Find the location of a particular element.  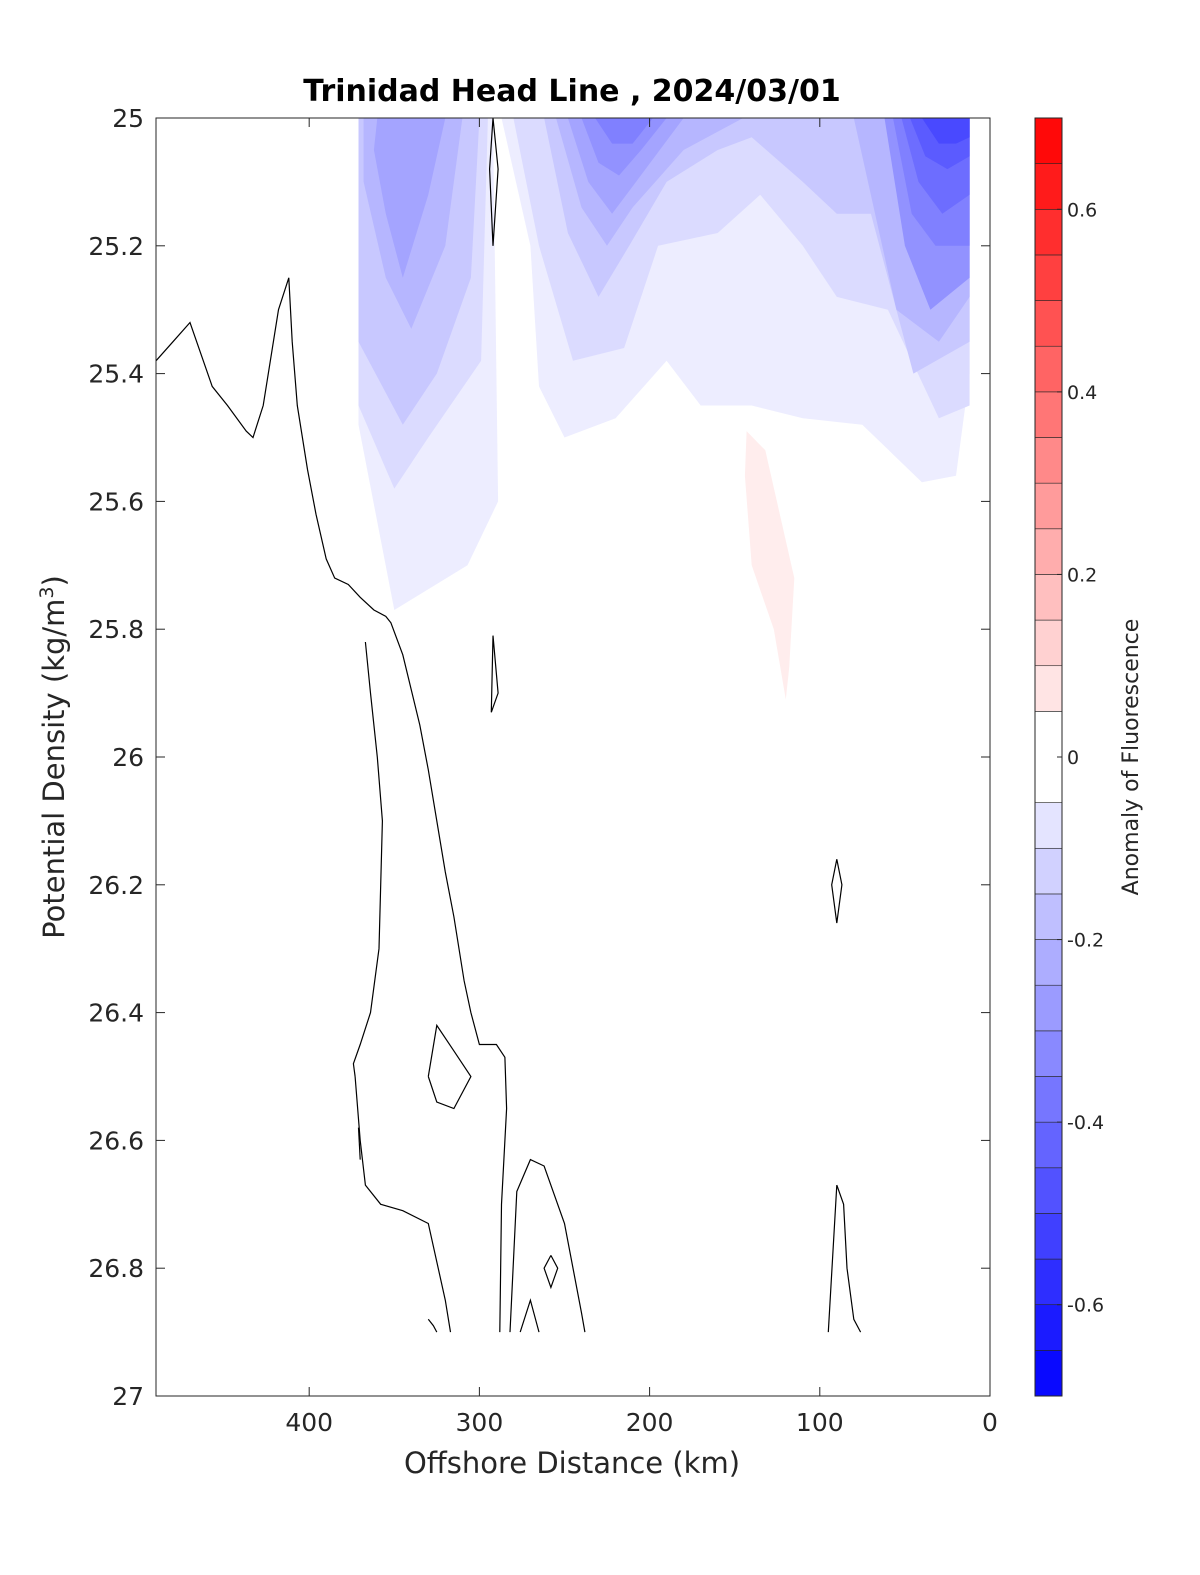

y-tick-label-7: 26.4 is located at coordinates (116, 1013).